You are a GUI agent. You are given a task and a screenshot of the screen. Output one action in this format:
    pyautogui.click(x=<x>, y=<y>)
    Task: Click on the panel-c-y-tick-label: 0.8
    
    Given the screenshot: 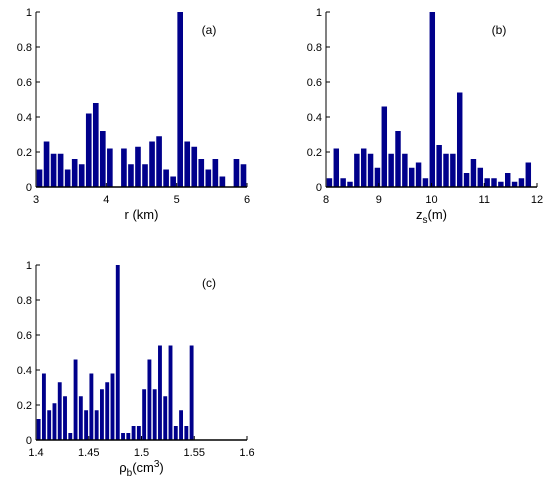 What is the action you would take?
    pyautogui.click(x=24, y=301)
    